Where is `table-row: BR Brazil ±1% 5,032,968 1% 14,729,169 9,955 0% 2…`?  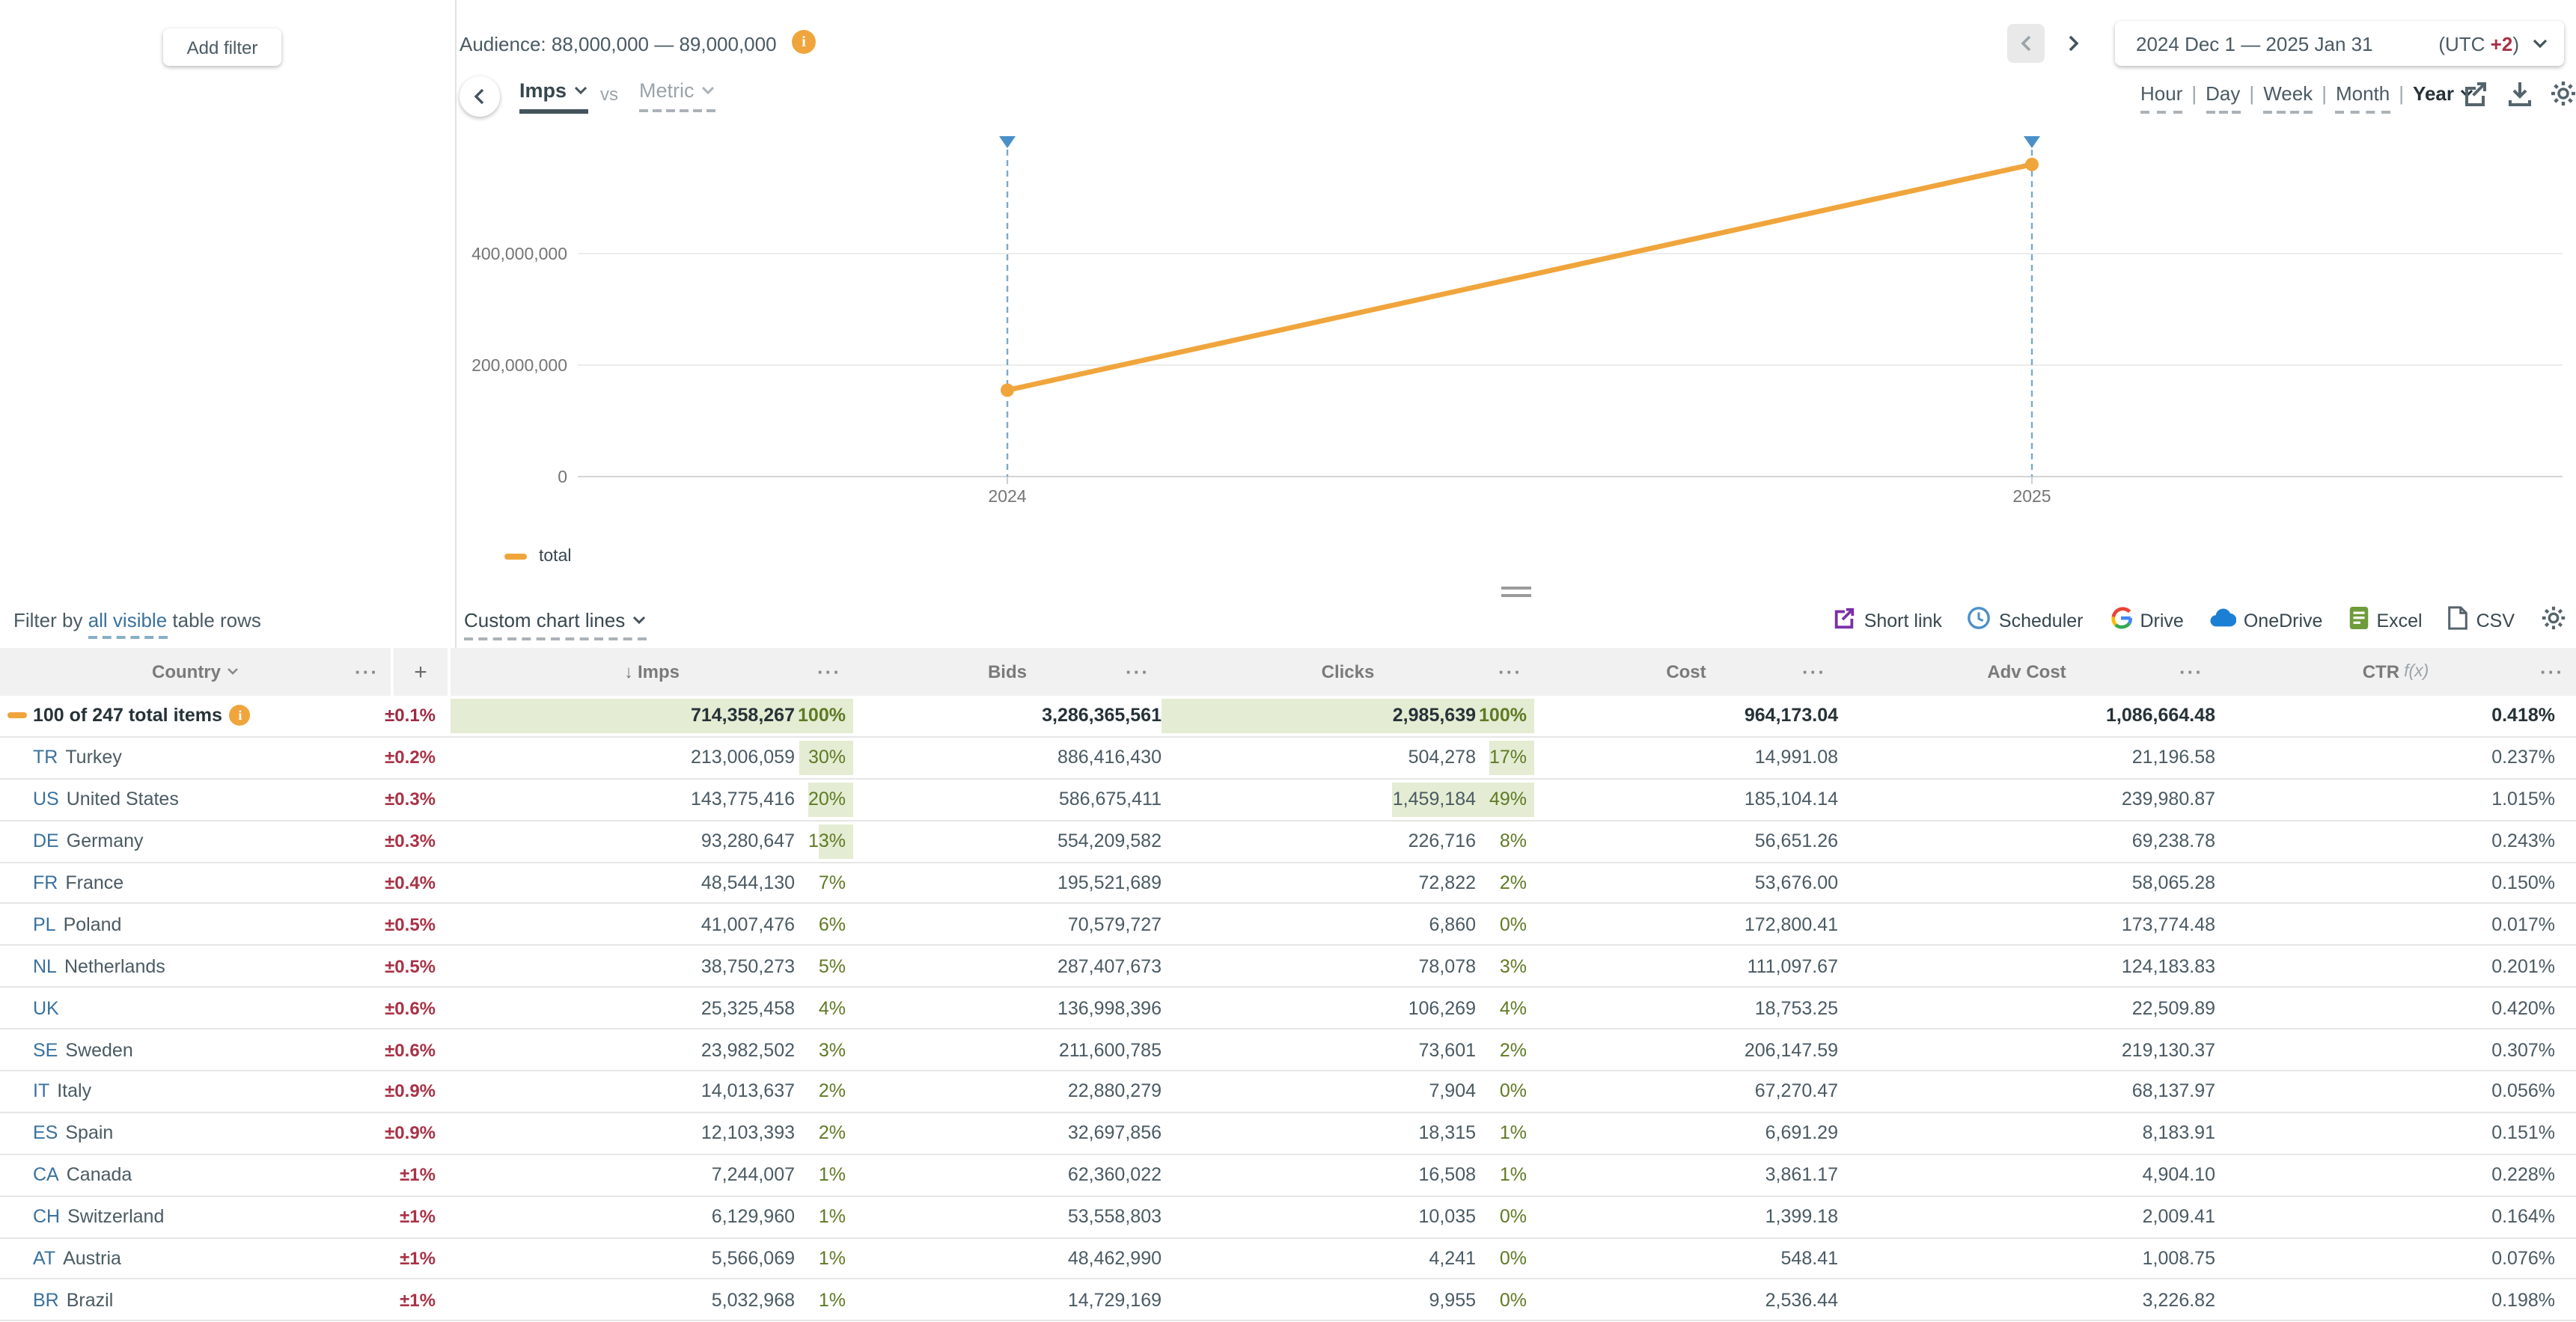 table-row: BR Brazil ±1% 5,032,968 1% 14,729,169 9,955 0% 2… is located at coordinates (1288, 1301).